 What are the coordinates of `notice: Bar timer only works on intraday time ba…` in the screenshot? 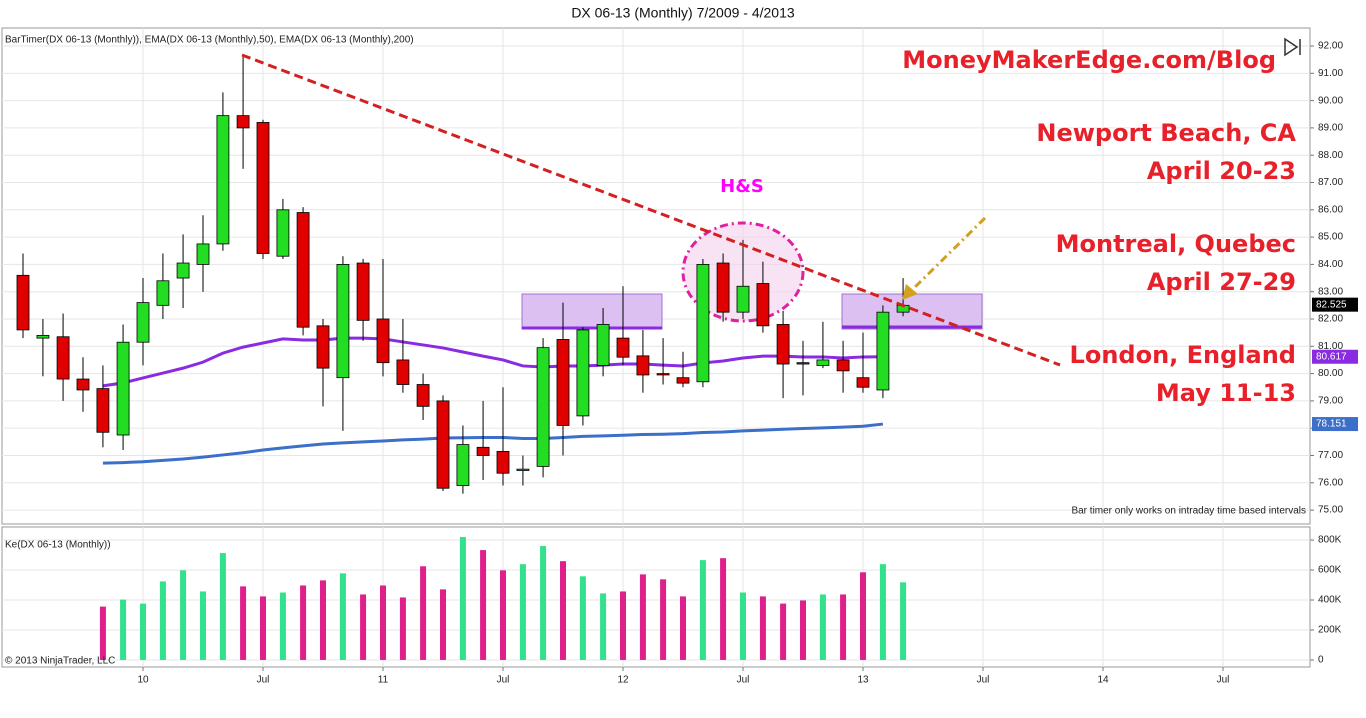 It's located at (1188, 511).